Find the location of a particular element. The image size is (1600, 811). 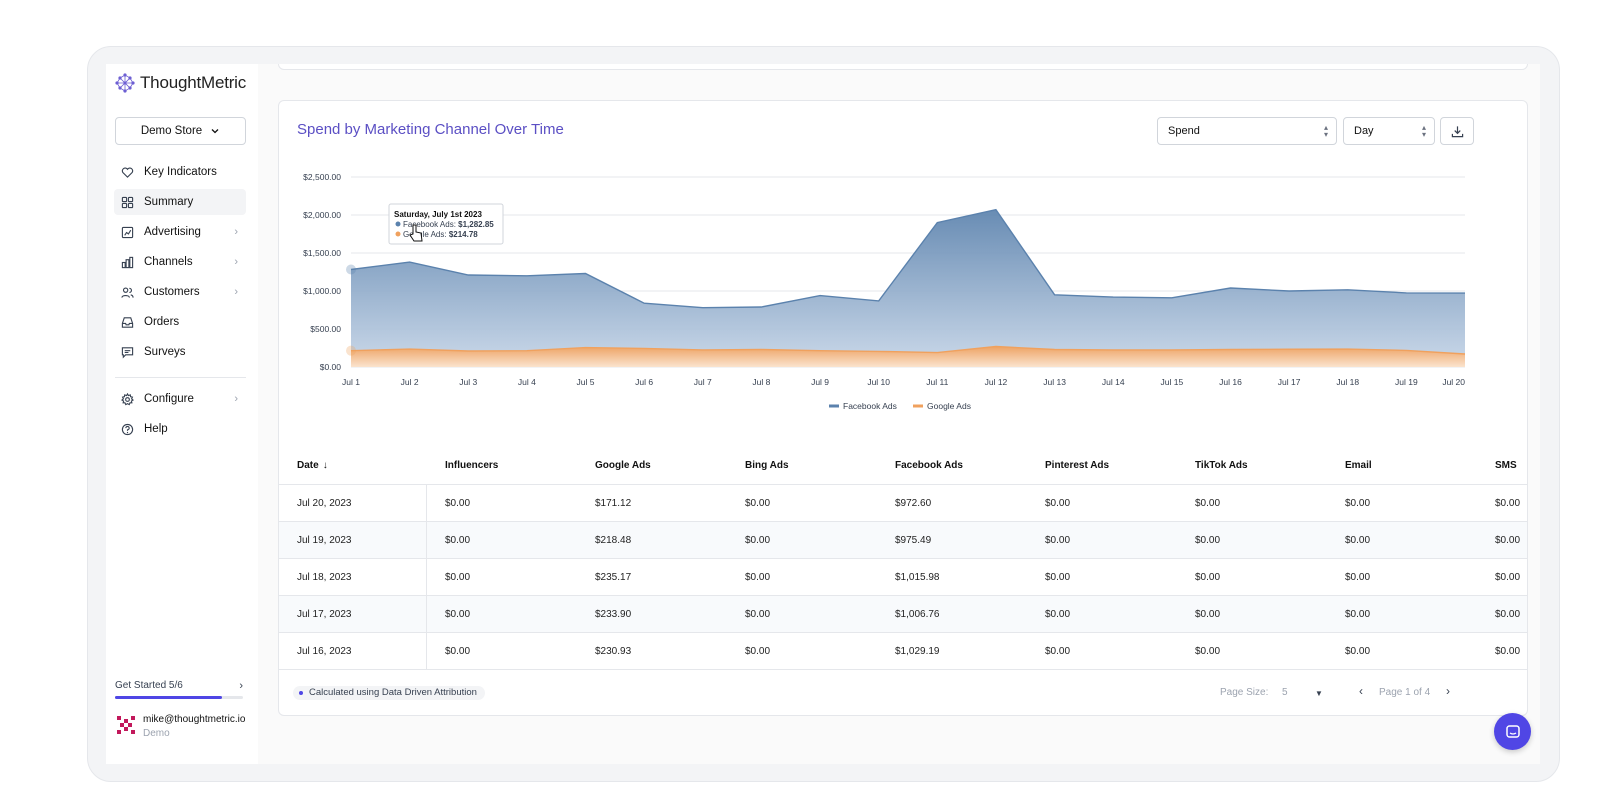

nav-item-label: Orders is located at coordinates (162, 322).